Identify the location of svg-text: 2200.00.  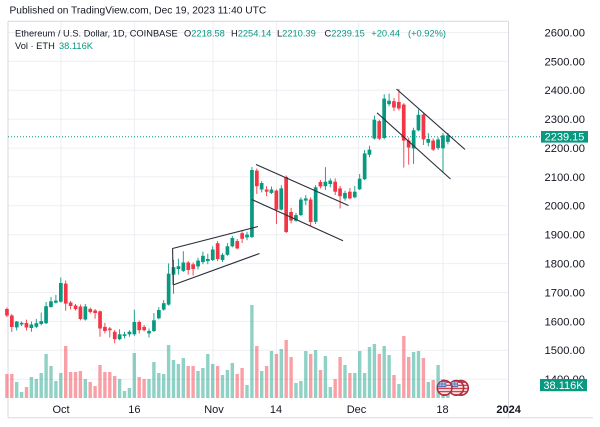
(565, 149).